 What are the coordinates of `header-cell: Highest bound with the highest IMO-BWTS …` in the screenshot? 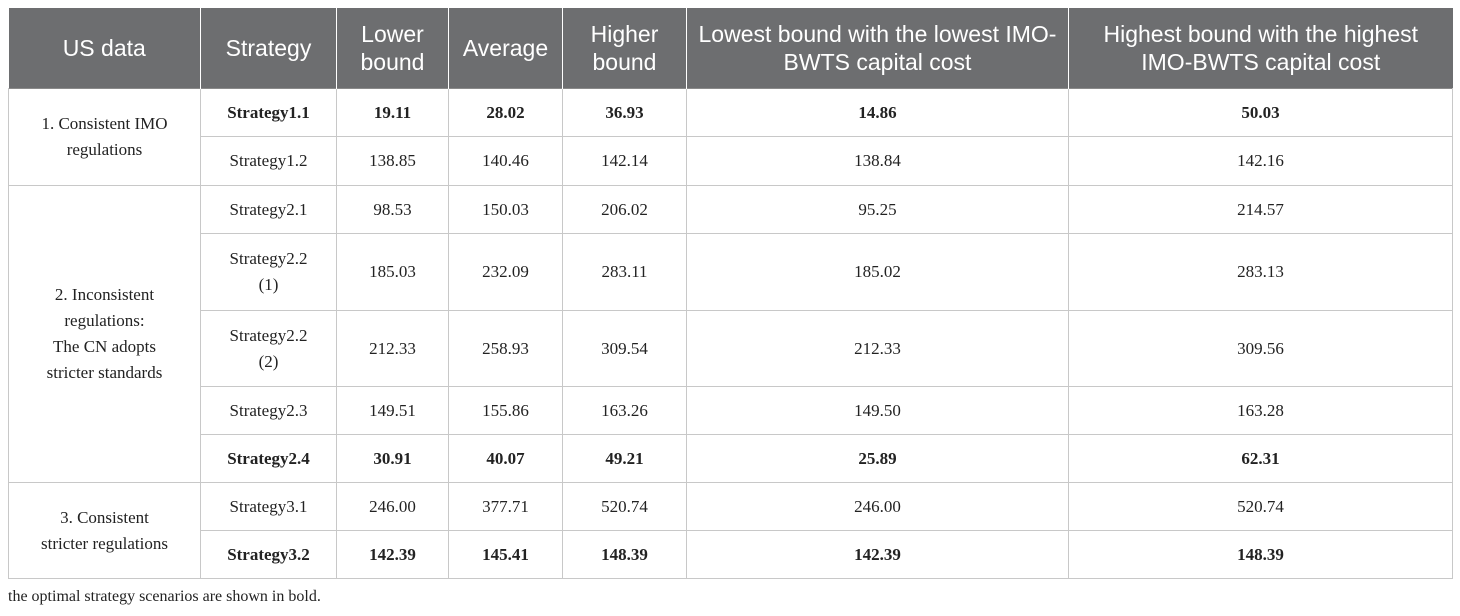 It's located at (1260, 48).